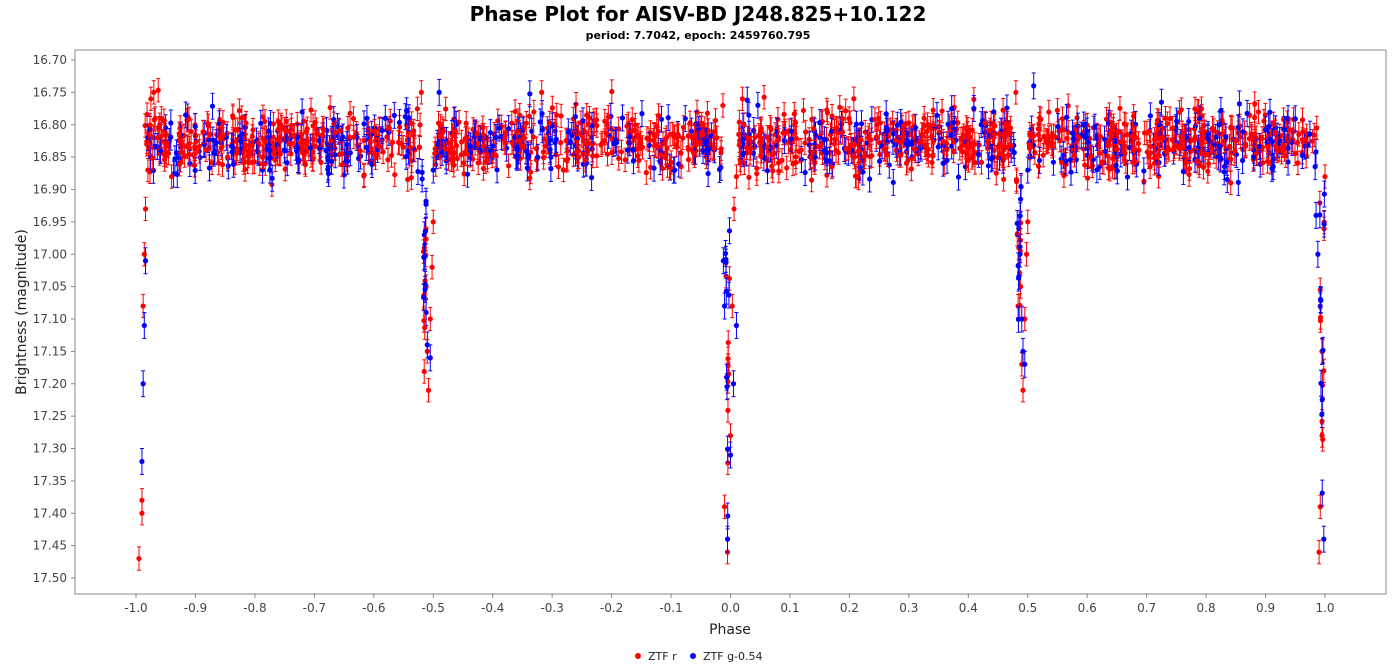  What do you see at coordinates (50, 157) in the screenshot?
I see `y-tick-label: 16.85` at bounding box center [50, 157].